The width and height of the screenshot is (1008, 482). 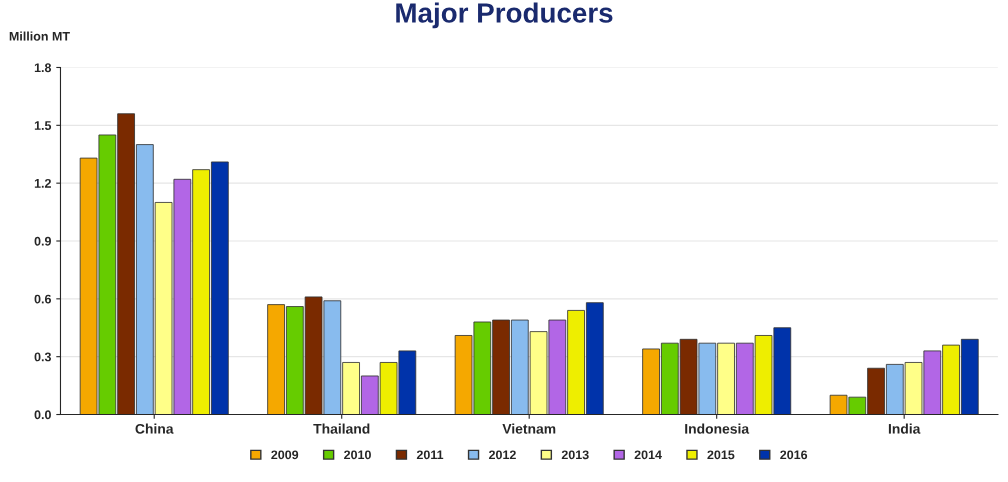 What do you see at coordinates (794, 455) in the screenshot?
I see `legend-label: 2016` at bounding box center [794, 455].